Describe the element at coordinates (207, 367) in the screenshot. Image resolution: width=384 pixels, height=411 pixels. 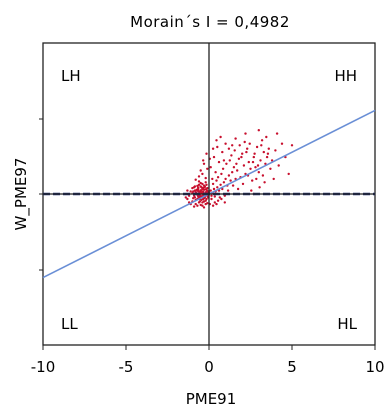
I see `x-axis-tick-labels: -10 -5 0 5 10` at that location.